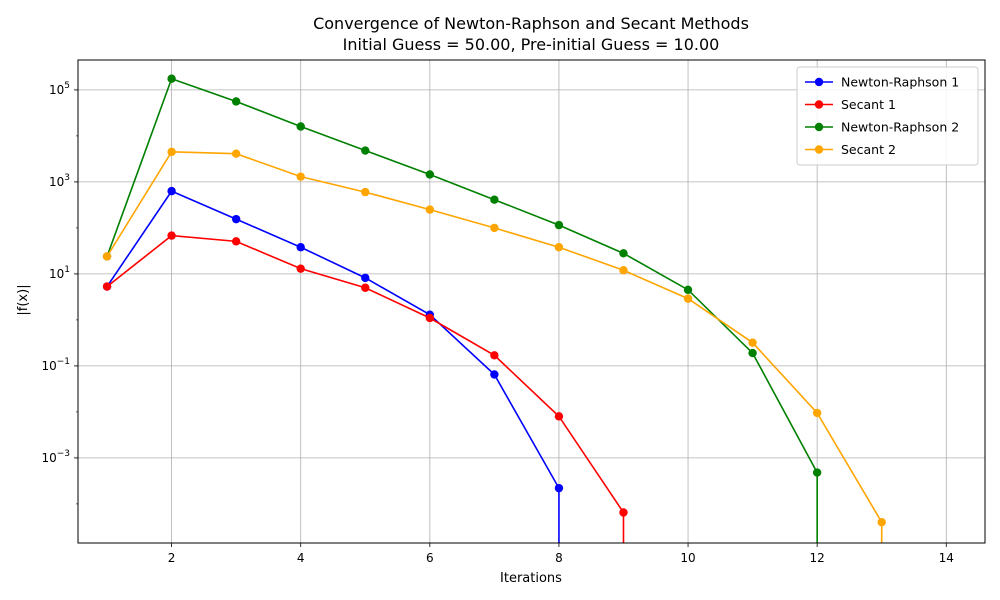  I want to click on x-tick-label: 10, so click(687, 558).